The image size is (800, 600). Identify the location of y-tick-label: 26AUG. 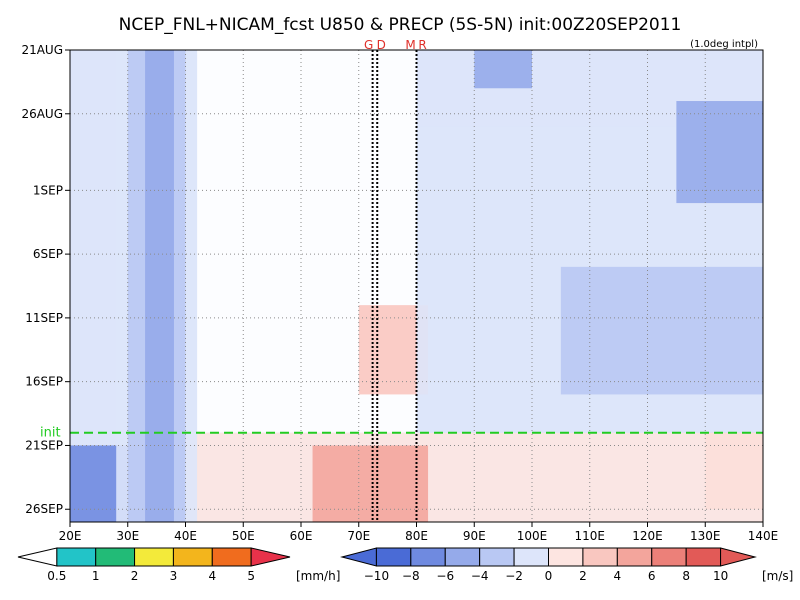
(42, 114).